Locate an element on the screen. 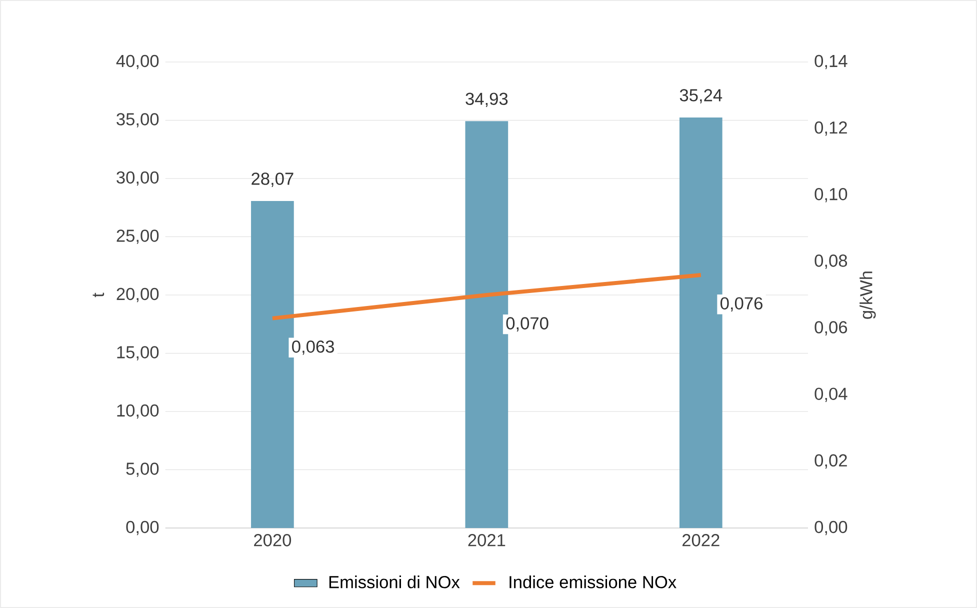 The image size is (977, 608). legend-label: Emissioni di NOx is located at coordinates (394, 582).